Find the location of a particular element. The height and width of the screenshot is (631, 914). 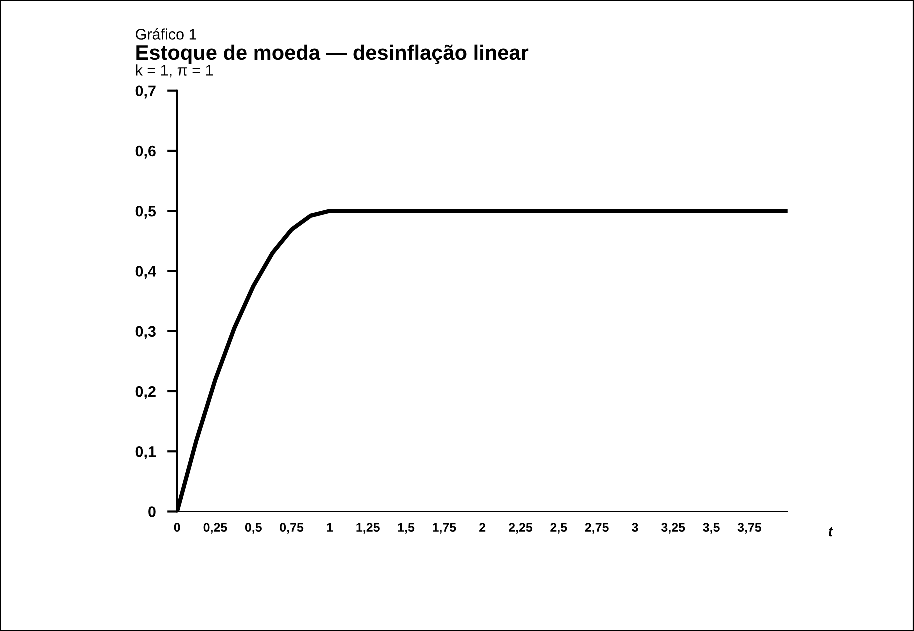

x-tick-label: 1,75 is located at coordinates (444, 528).